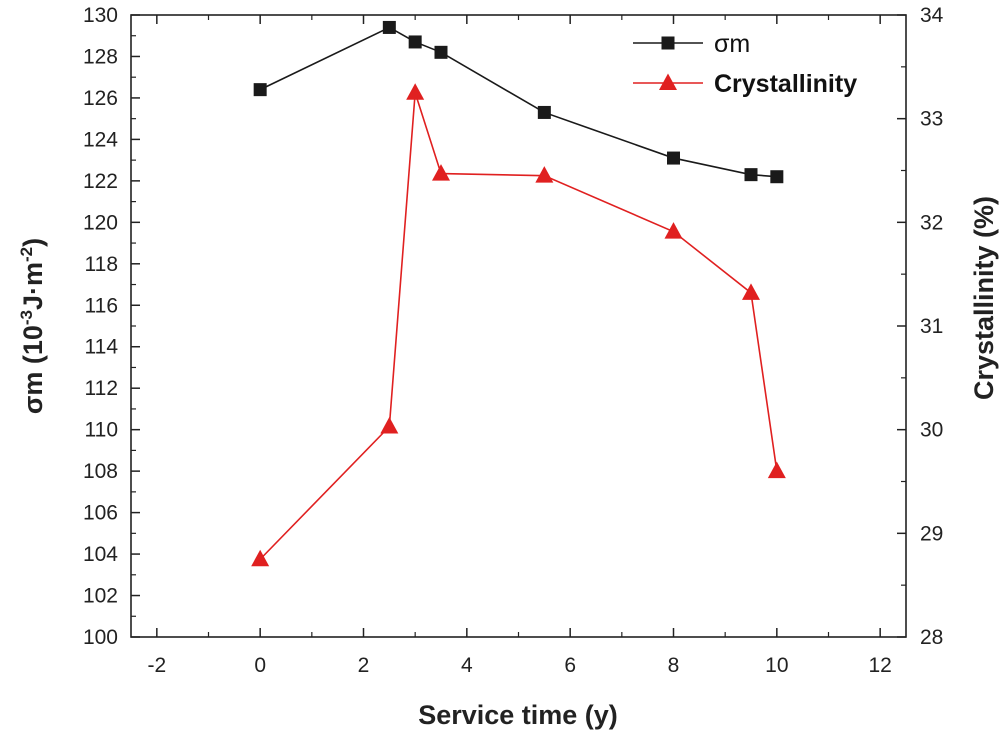 The height and width of the screenshot is (731, 1000). I want to click on y-left-tick-label: 118, so click(101, 264).